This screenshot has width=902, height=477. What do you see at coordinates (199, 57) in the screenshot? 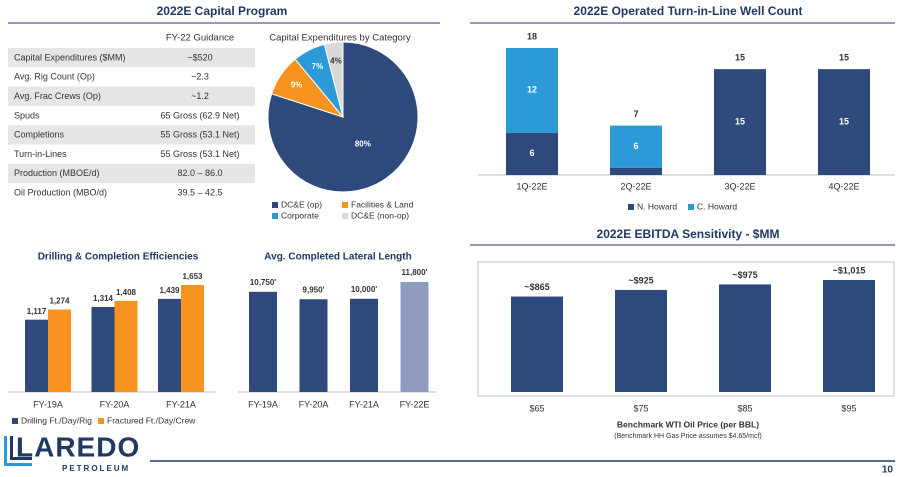
I see `table-cell: ~$520` at bounding box center [199, 57].